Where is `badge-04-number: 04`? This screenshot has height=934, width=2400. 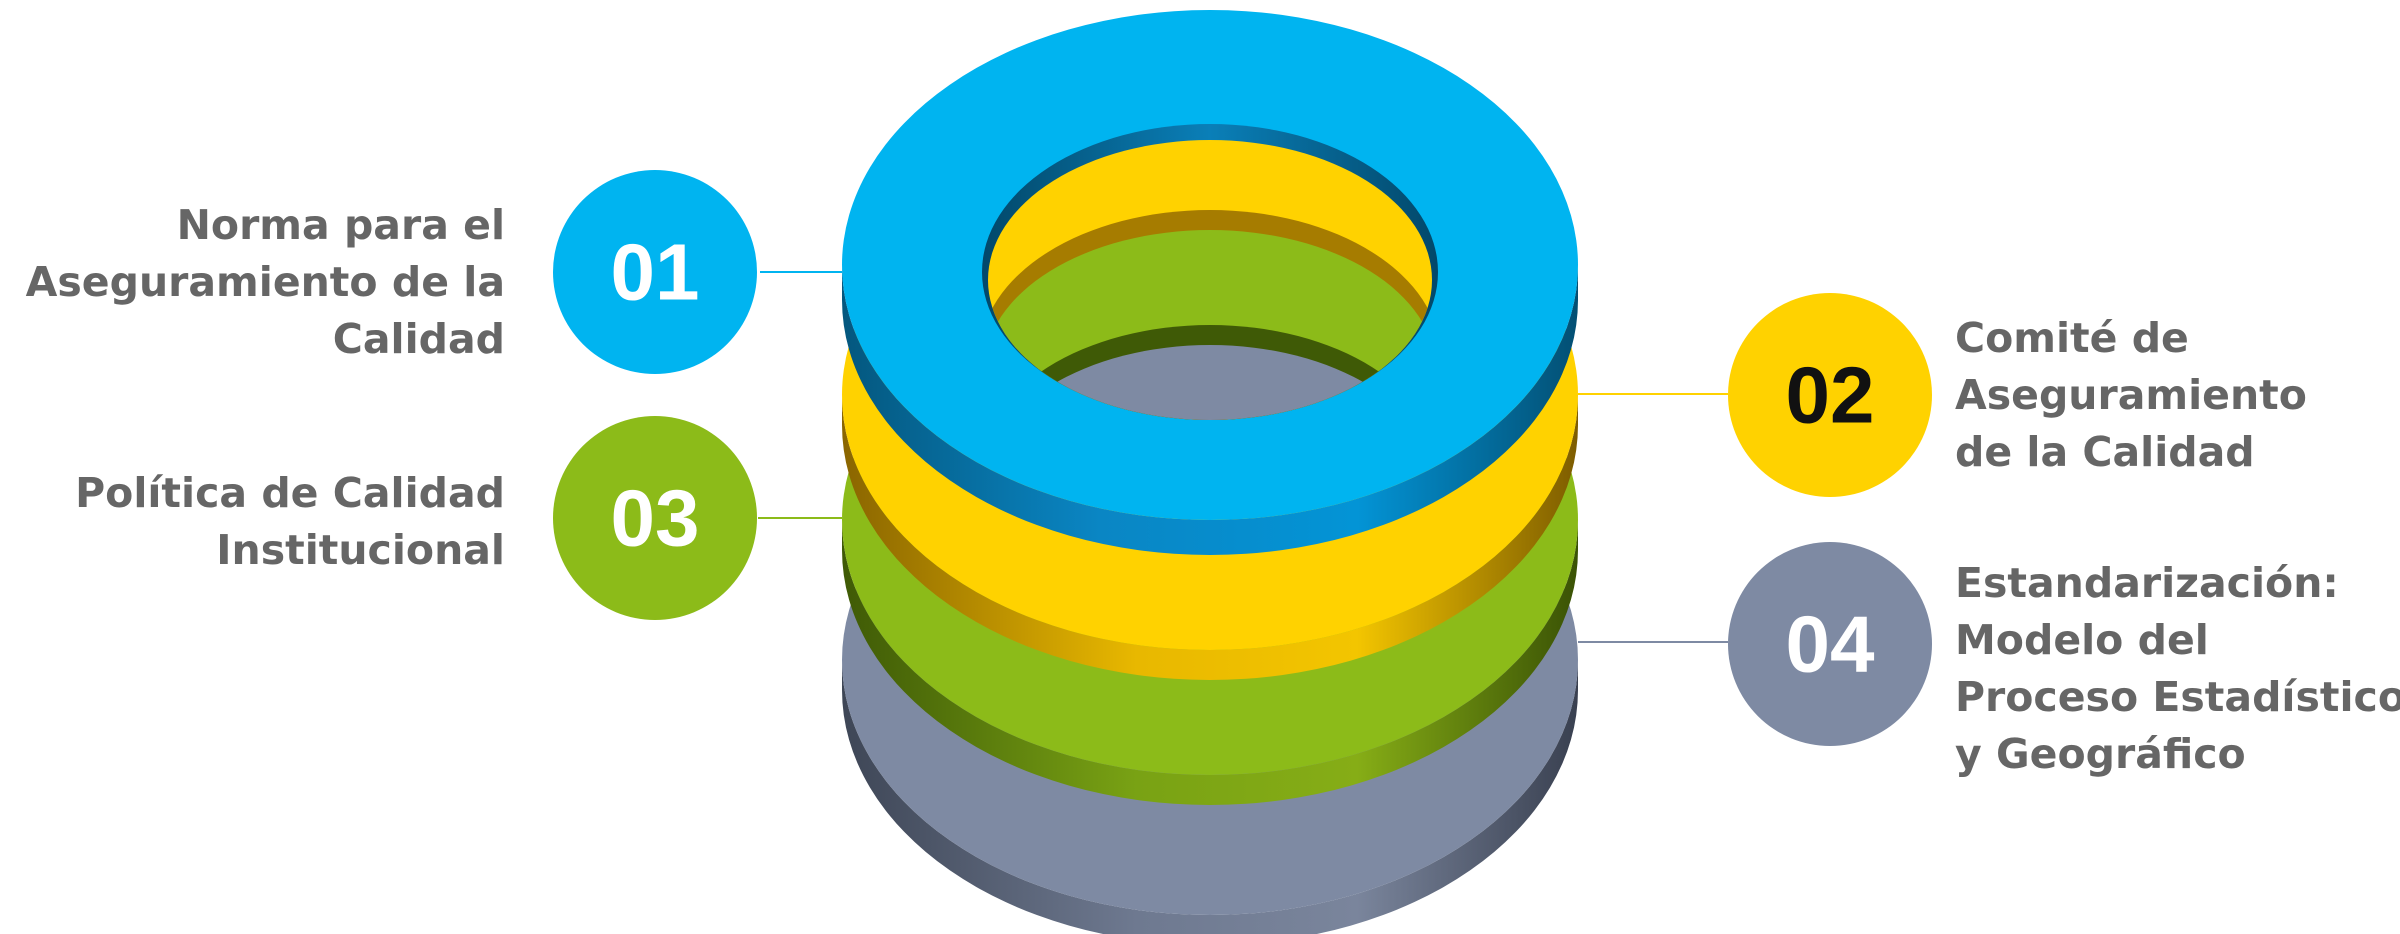
badge-04-number: 04 is located at coordinates (1830, 644).